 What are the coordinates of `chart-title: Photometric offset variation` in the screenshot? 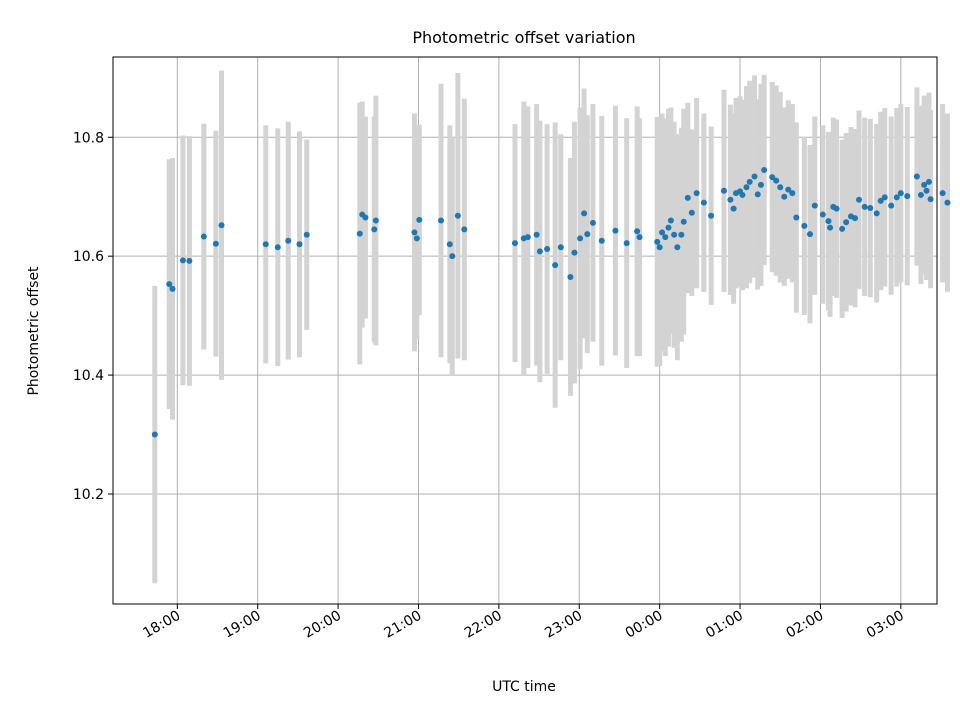 It's located at (523, 37).